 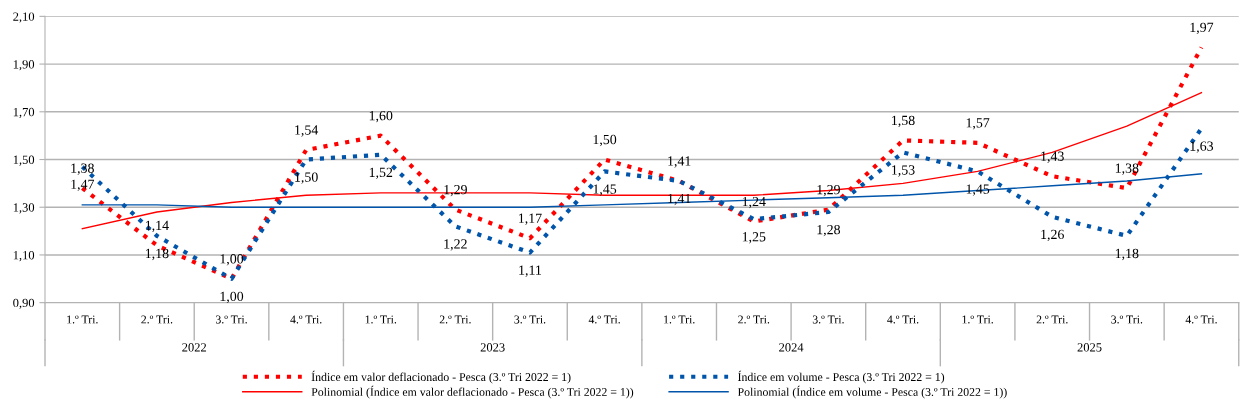 I want to click on data-label: 1,43, so click(x=1052, y=157).